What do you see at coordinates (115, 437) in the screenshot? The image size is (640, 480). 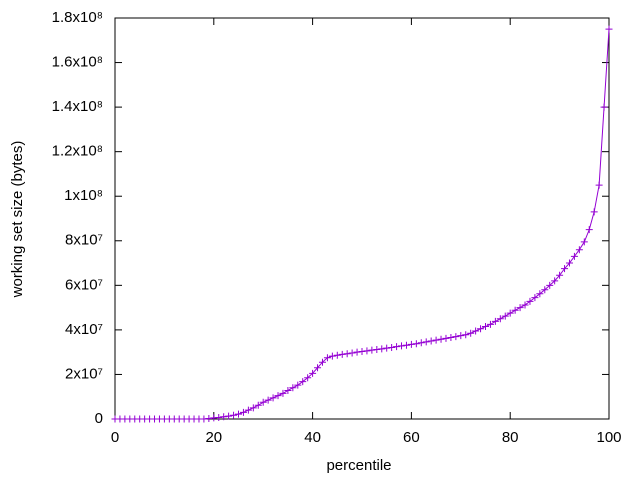 I see `x-tick-label: 0` at bounding box center [115, 437].